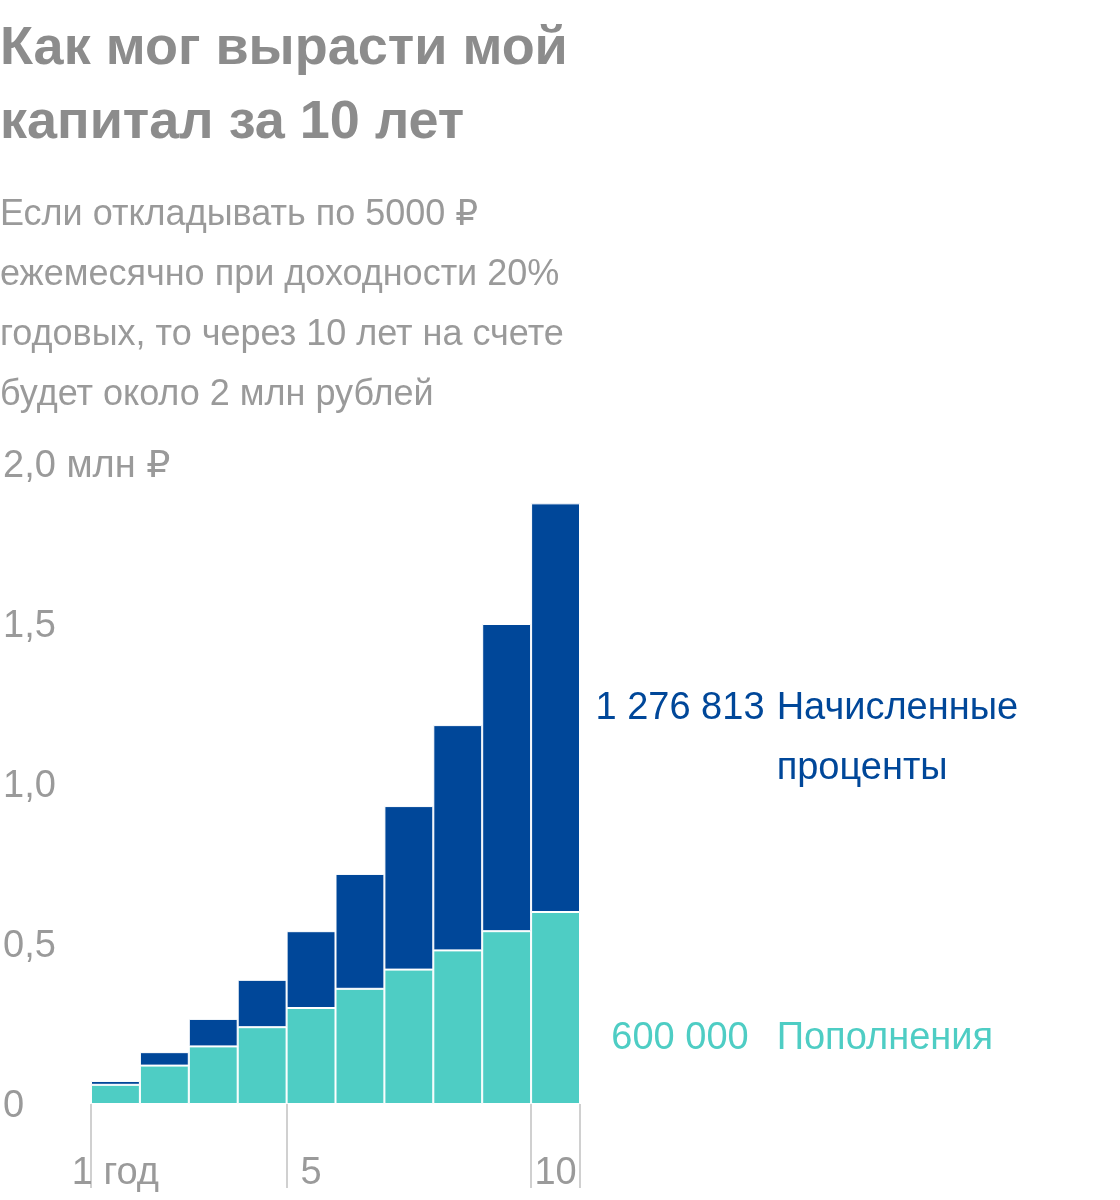  I want to click on chart-title: Как мог вырасти мой капитал за 10 лет, so click(291, 82).